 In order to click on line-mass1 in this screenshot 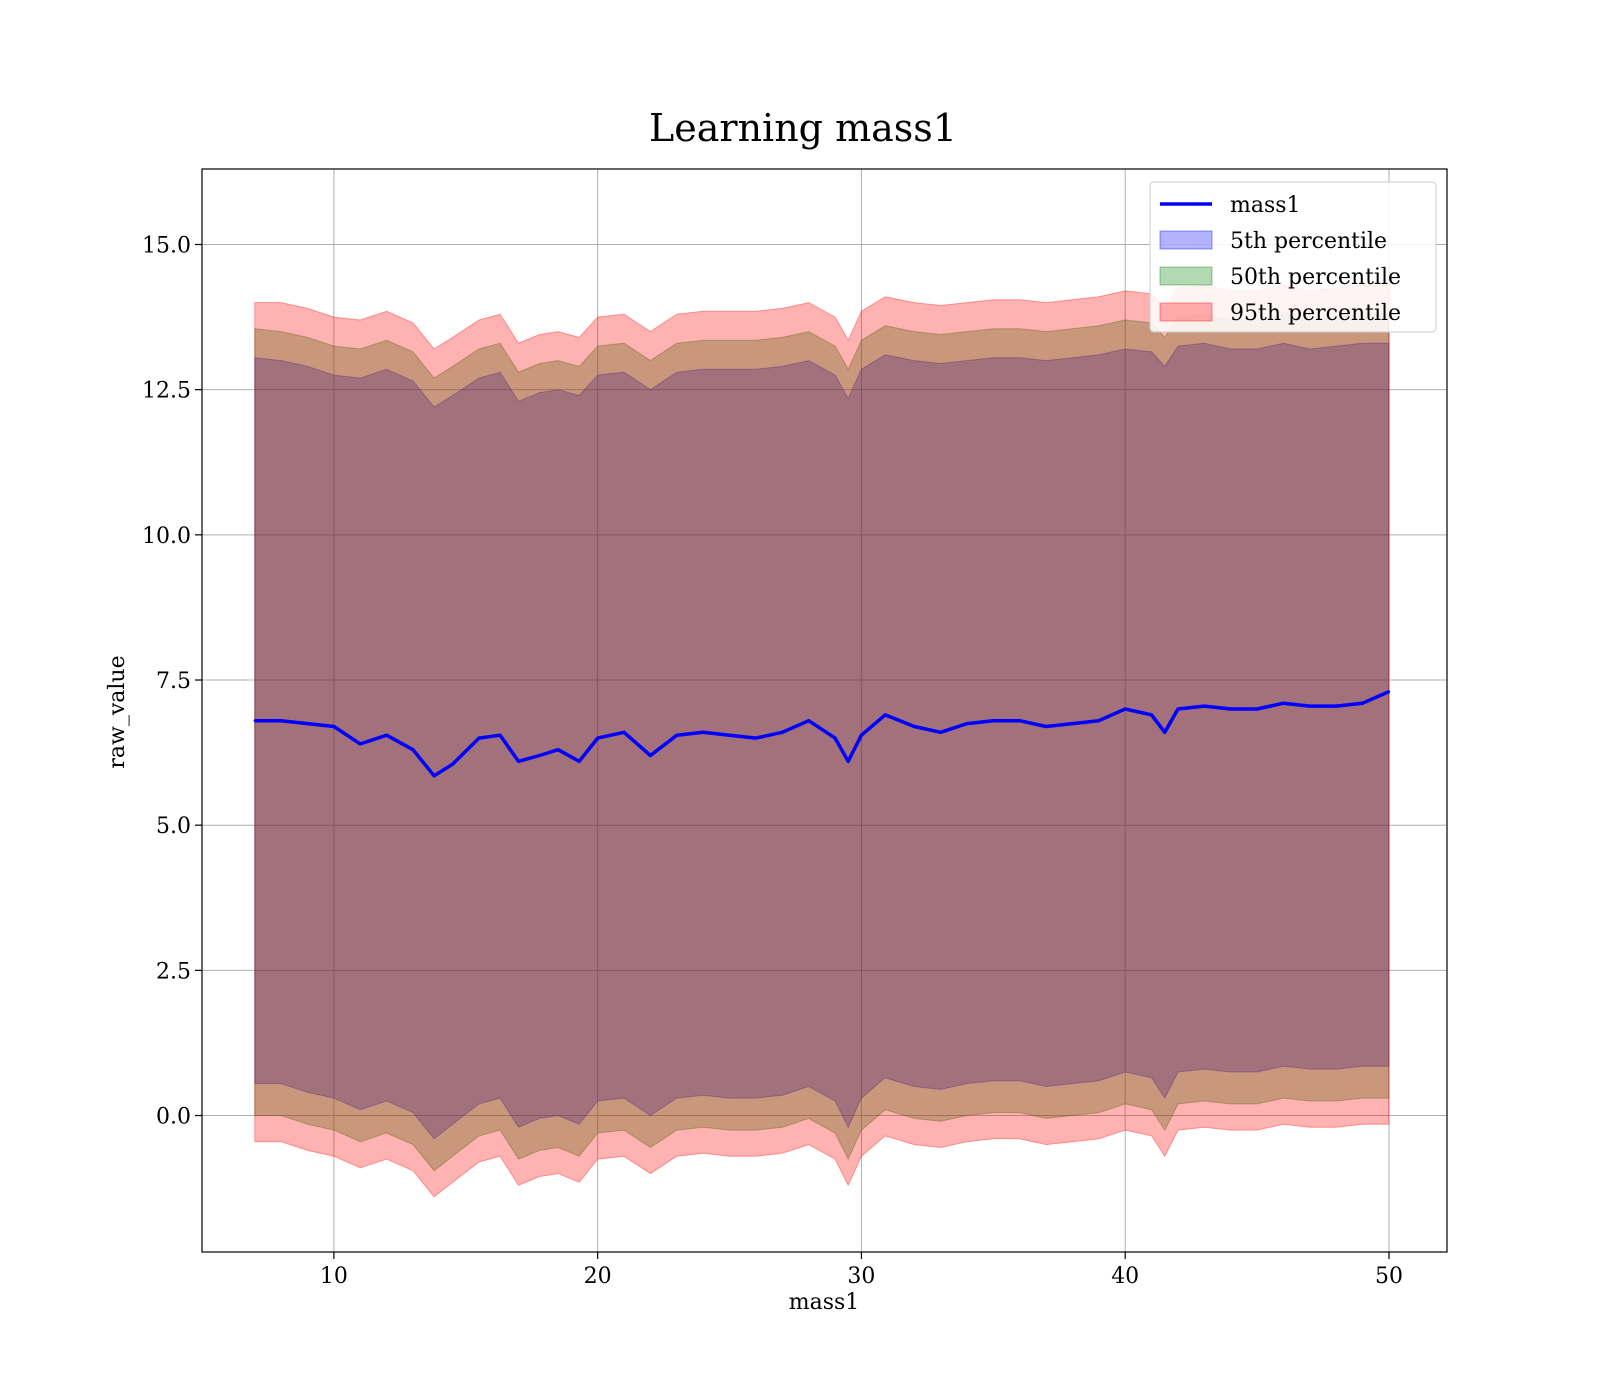, I will do `click(822, 733)`.